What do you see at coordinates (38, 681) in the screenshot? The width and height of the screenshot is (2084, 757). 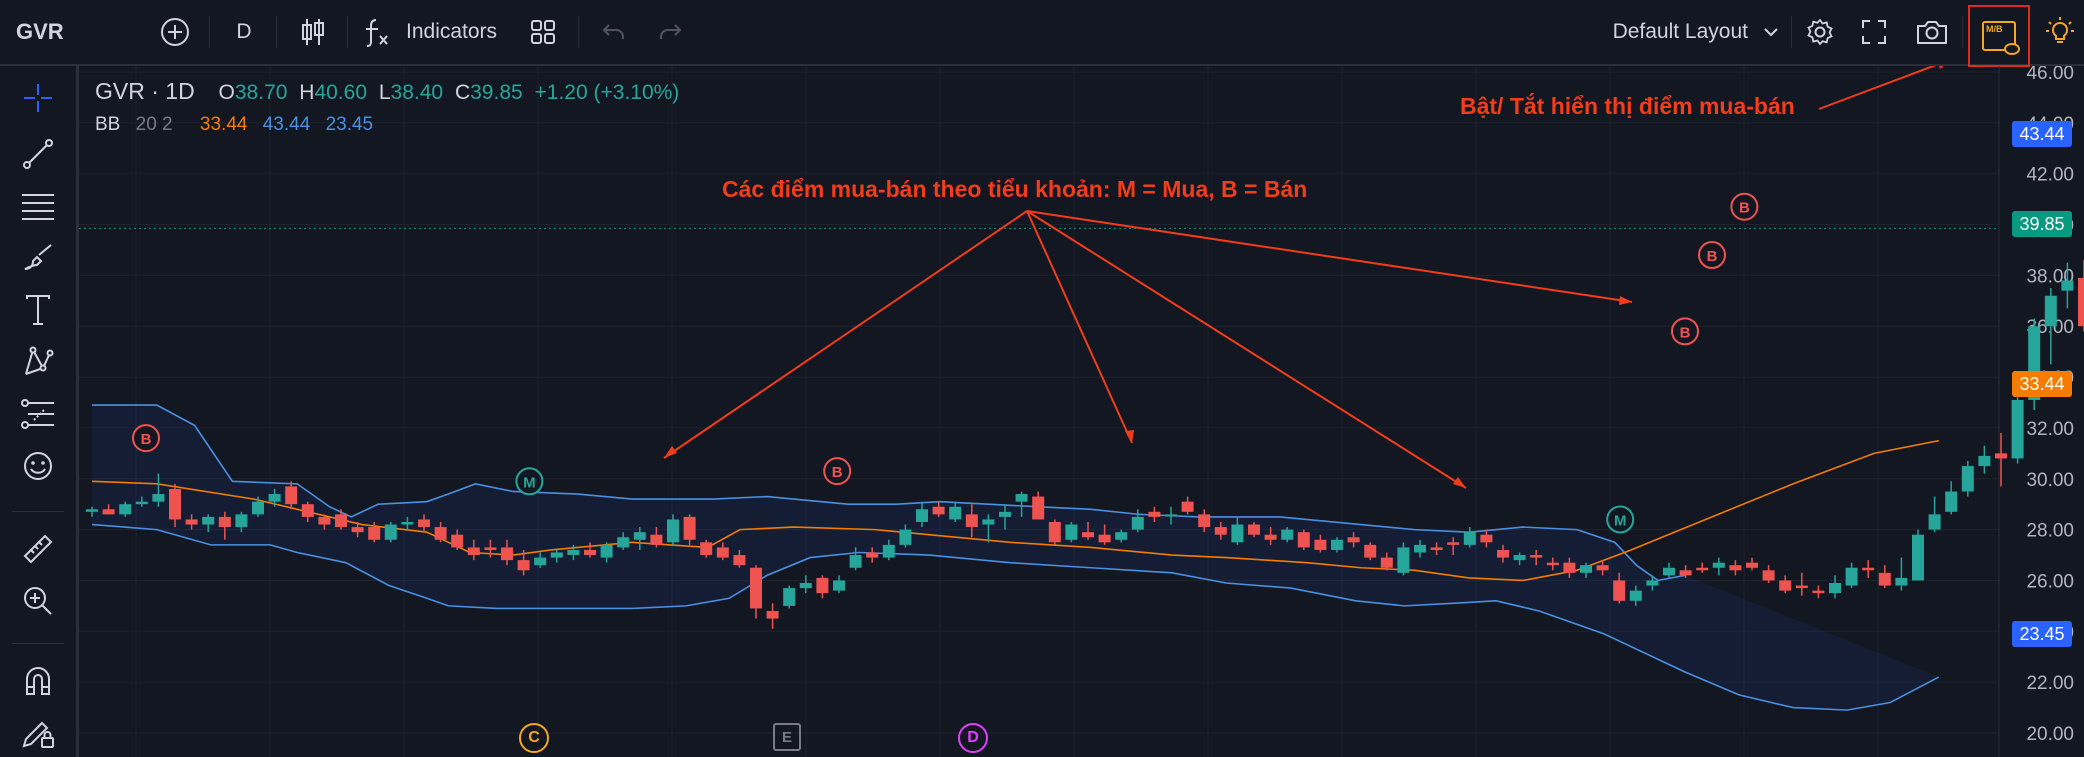 I see `magnet-tool` at bounding box center [38, 681].